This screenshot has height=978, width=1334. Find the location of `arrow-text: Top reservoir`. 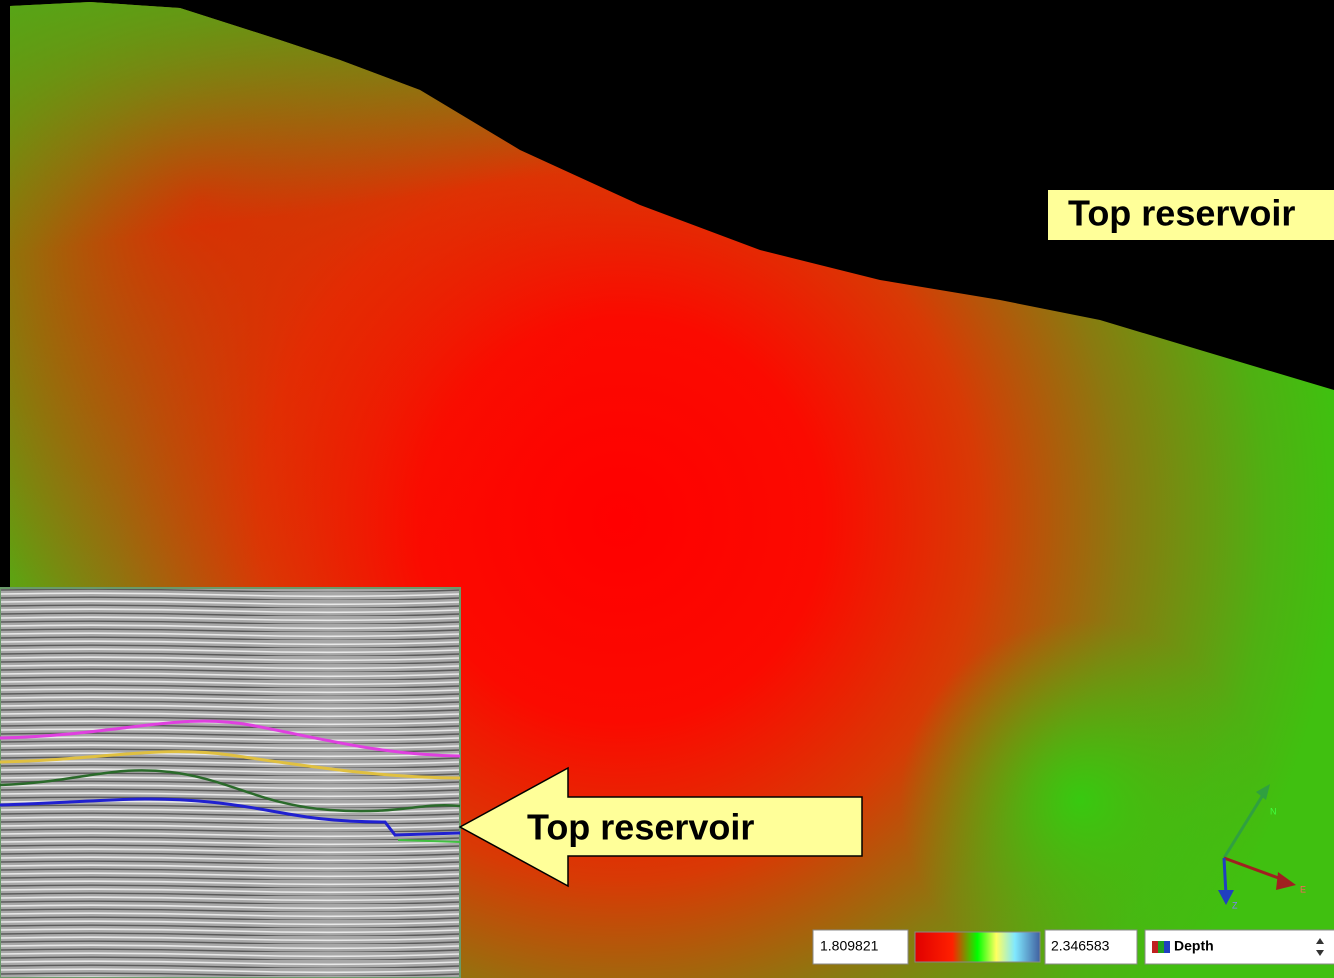

arrow-text: Top reservoir is located at coordinates (640, 827).